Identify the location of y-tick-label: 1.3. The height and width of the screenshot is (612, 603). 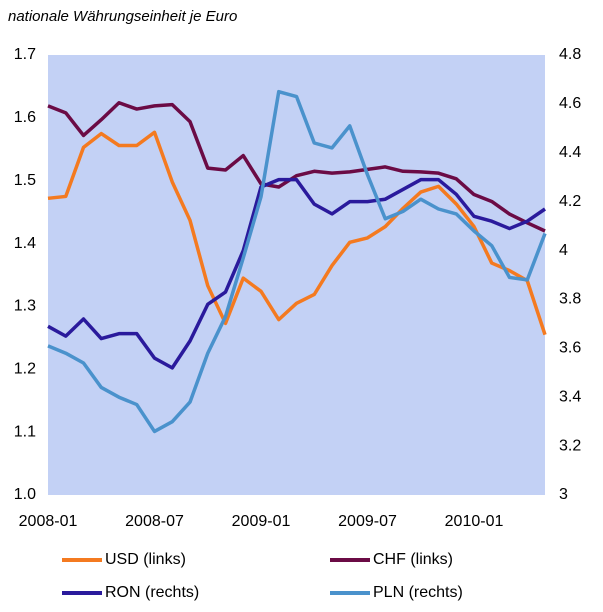
(25, 306).